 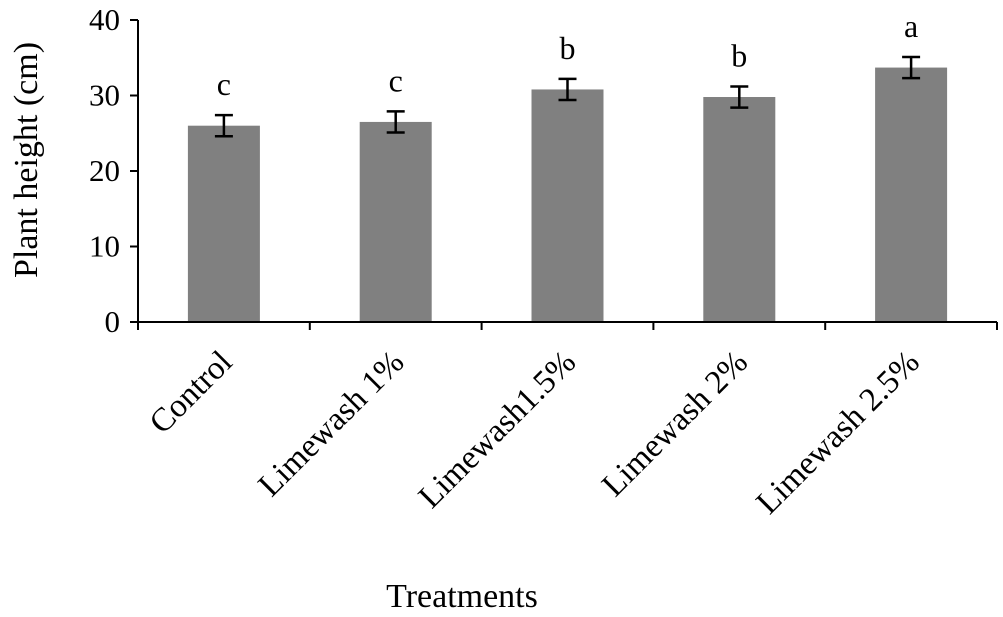 I want to click on y-tick-label: 0, so click(x=113, y=321).